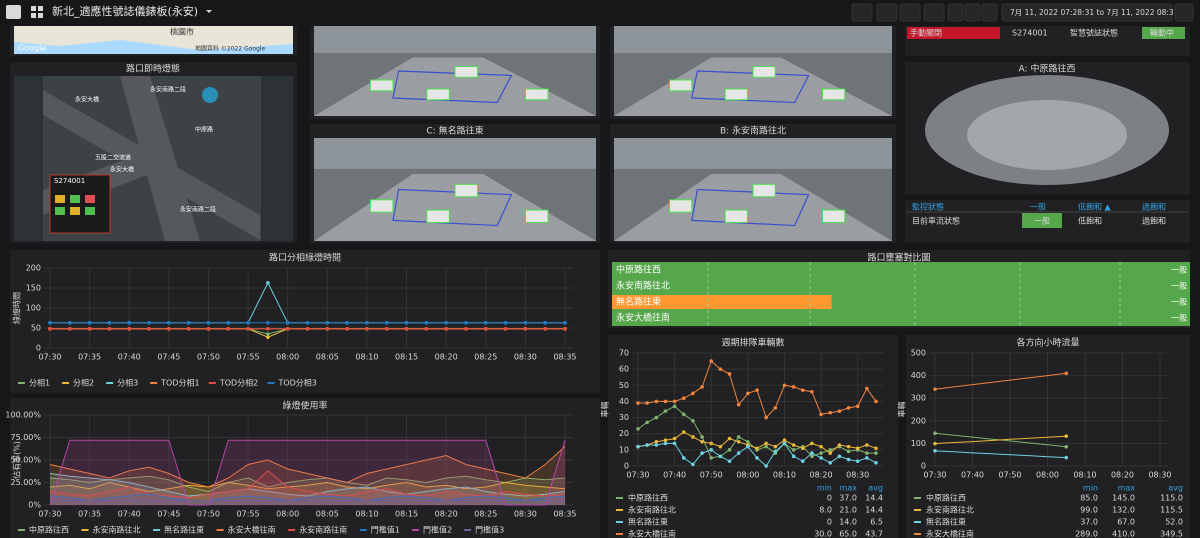  What do you see at coordinates (829, 522) in the screenshot?
I see `legend-stat: 0` at bounding box center [829, 522].